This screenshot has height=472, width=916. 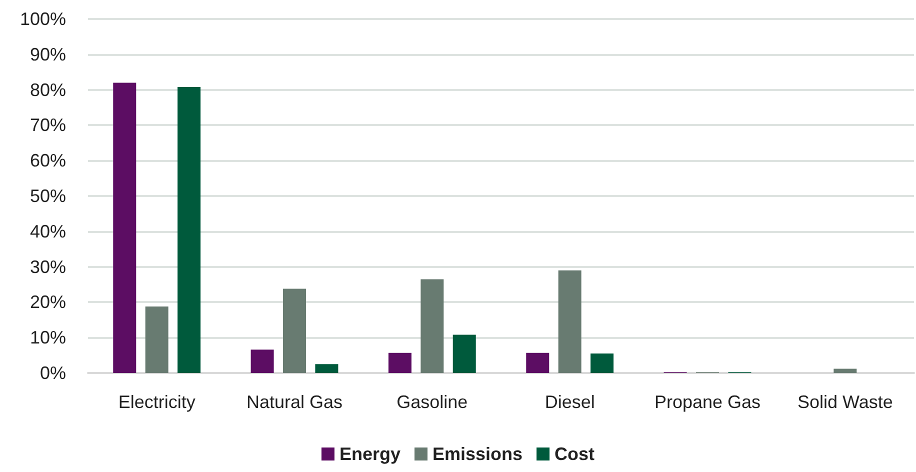 I want to click on x-tick-label: Propane Gas, so click(x=707, y=402).